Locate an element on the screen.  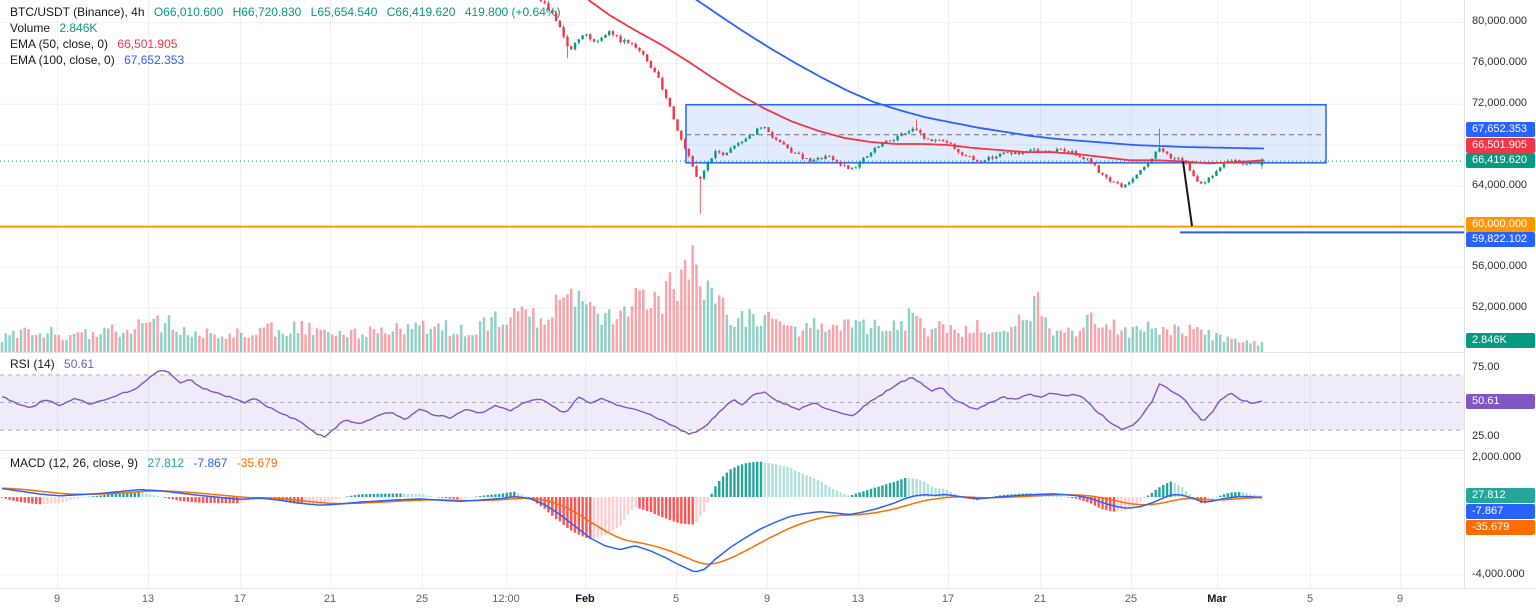
axis-price-label: 25.00 is located at coordinates (1486, 436).